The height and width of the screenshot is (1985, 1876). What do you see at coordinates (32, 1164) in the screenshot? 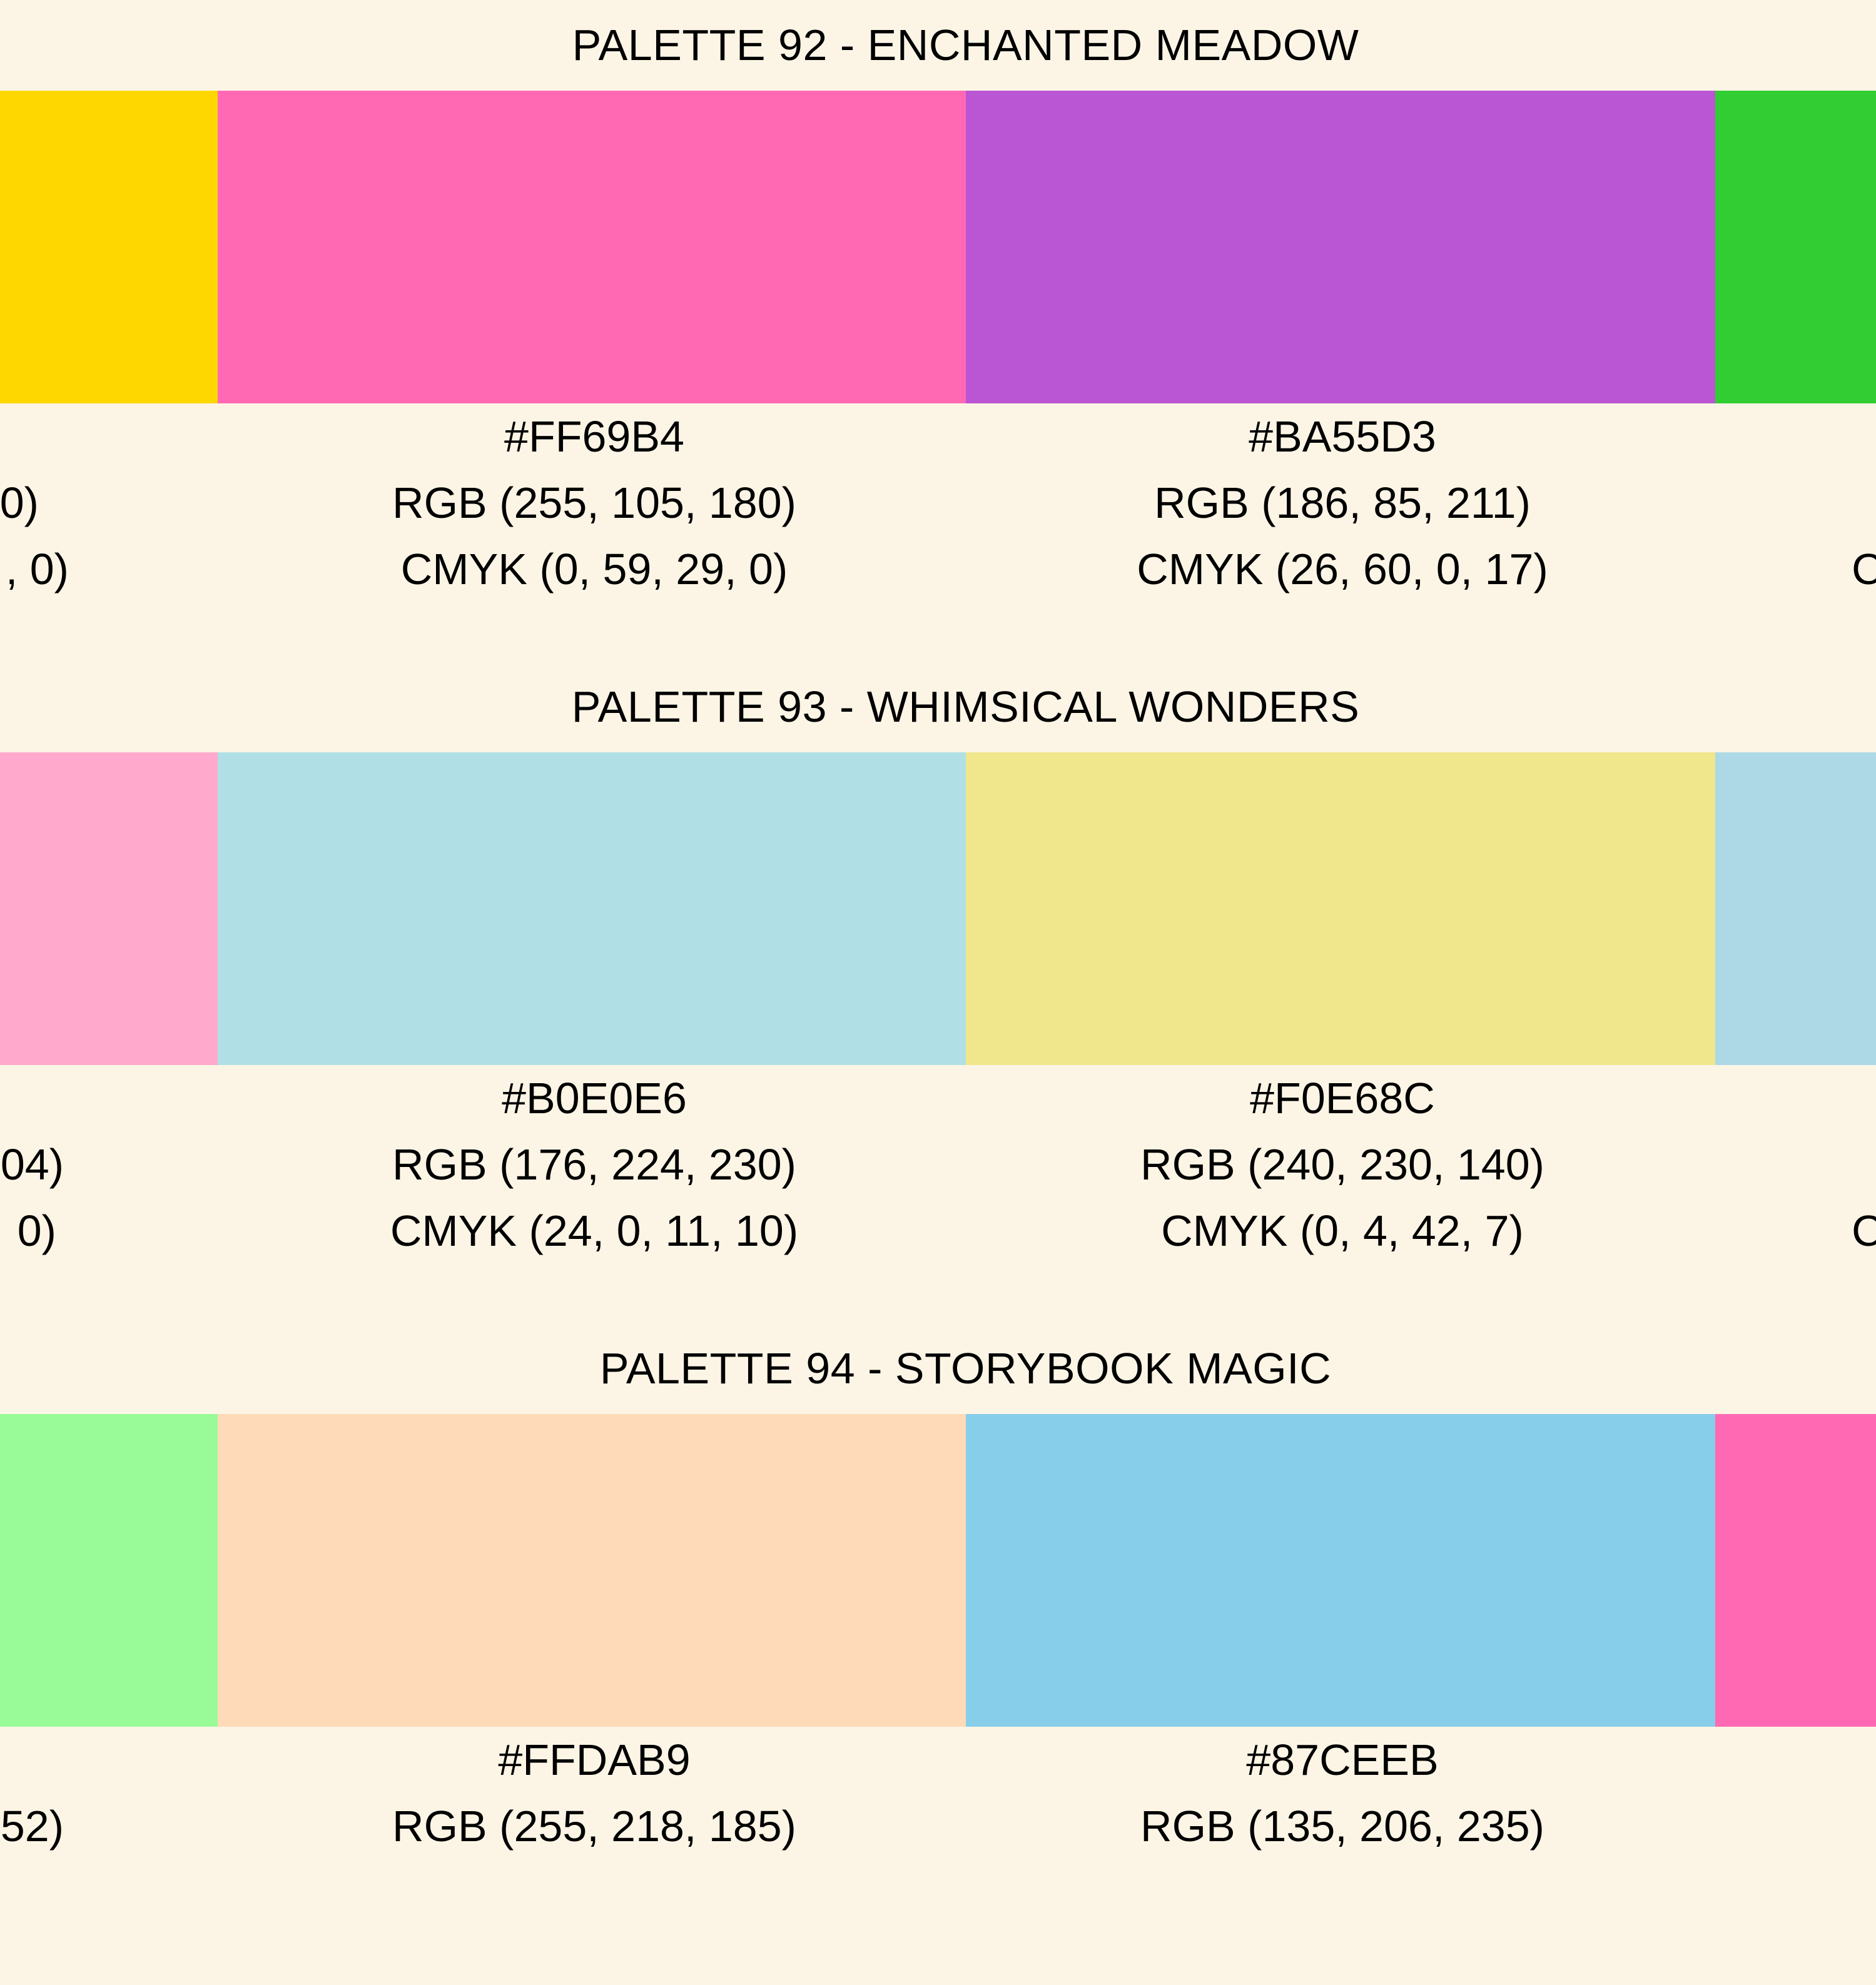
I see `rgb-value: 04)` at bounding box center [32, 1164].